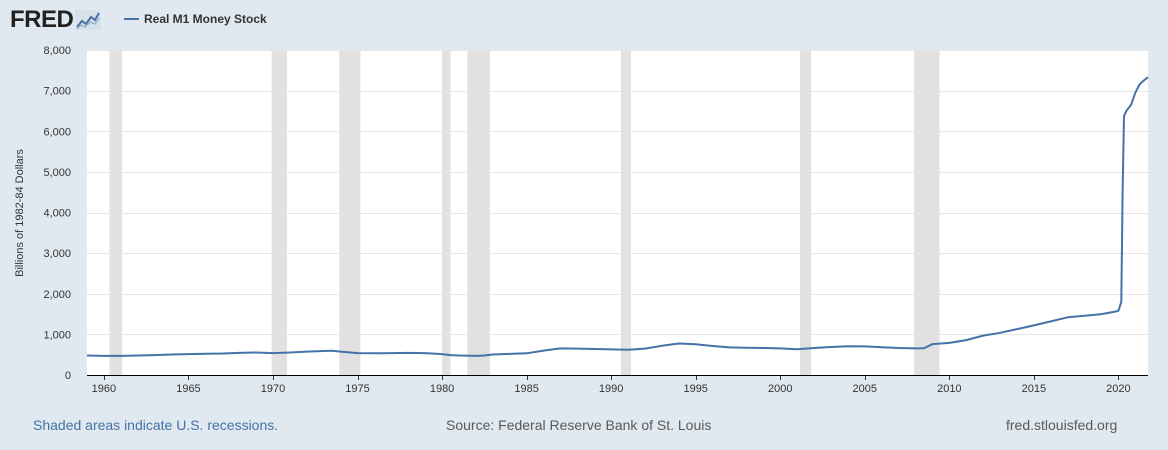 The width and height of the screenshot is (1168, 450). What do you see at coordinates (57, 295) in the screenshot?
I see `y-tick-label: 2,000` at bounding box center [57, 295].